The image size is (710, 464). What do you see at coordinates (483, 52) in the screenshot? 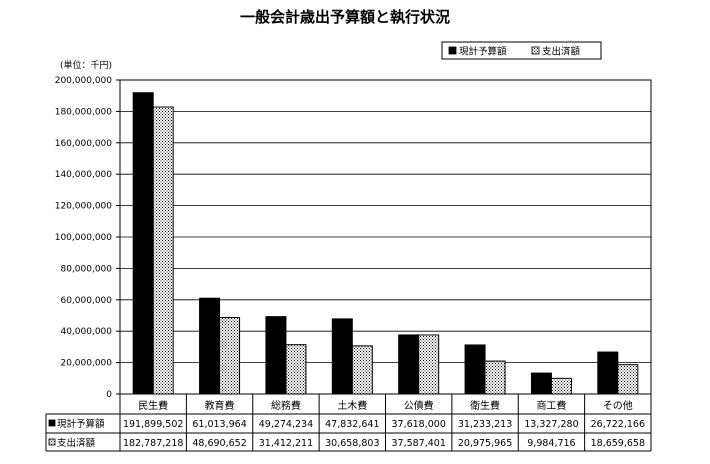
I see `legend-label-budget: 現計予算額` at bounding box center [483, 52].